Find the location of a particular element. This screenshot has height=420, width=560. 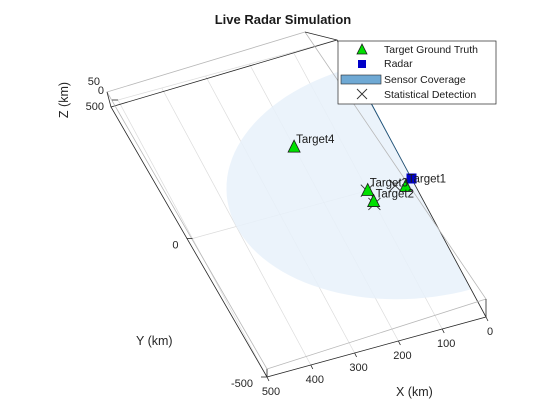

legend-label-detection: Statistical Detection is located at coordinates (430, 95).